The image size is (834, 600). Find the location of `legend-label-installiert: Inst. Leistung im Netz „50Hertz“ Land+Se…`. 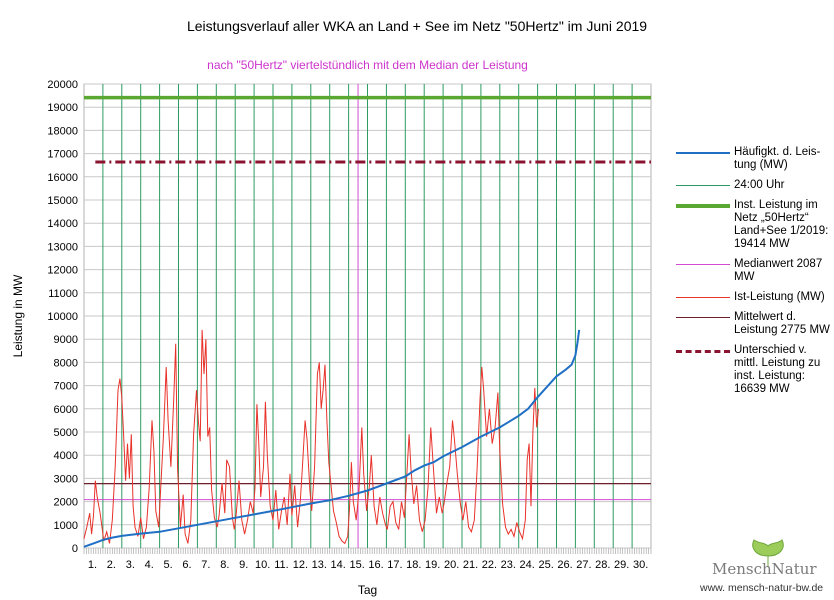

legend-label-installiert: Inst. Leistung im Netz „50Hertz“ Land+Se… is located at coordinates (781, 224).